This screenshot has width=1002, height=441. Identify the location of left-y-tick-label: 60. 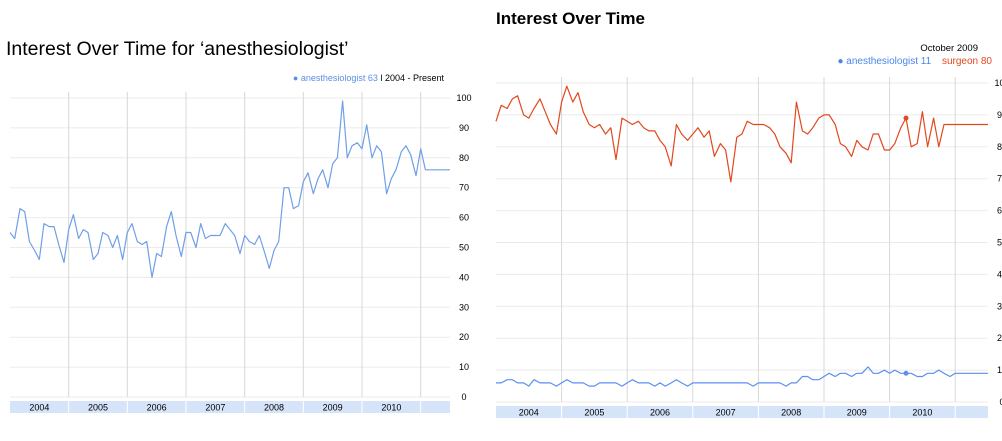
(464, 218).